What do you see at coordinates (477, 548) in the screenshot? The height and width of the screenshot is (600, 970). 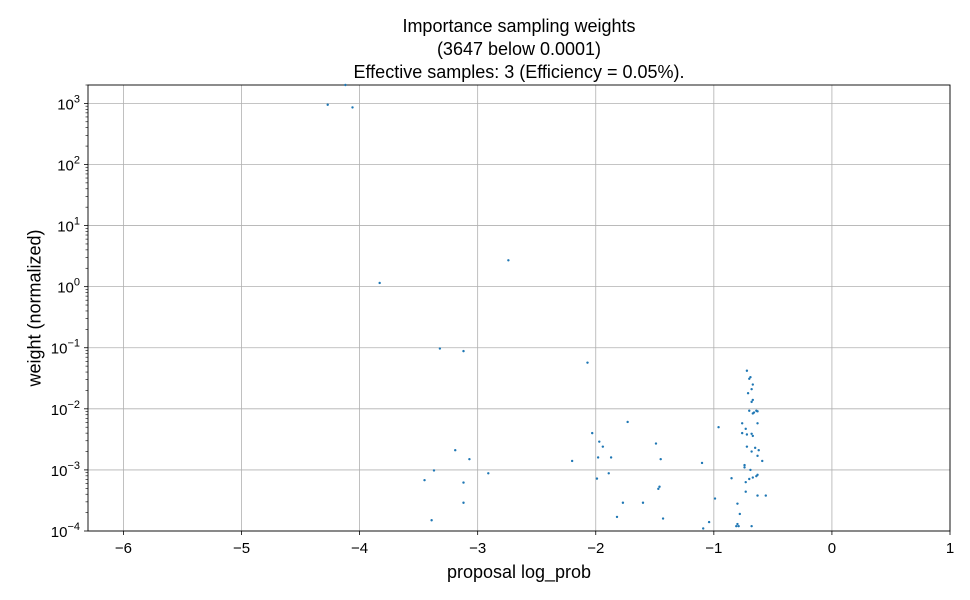 I see `x-tick-label: −3` at bounding box center [477, 548].